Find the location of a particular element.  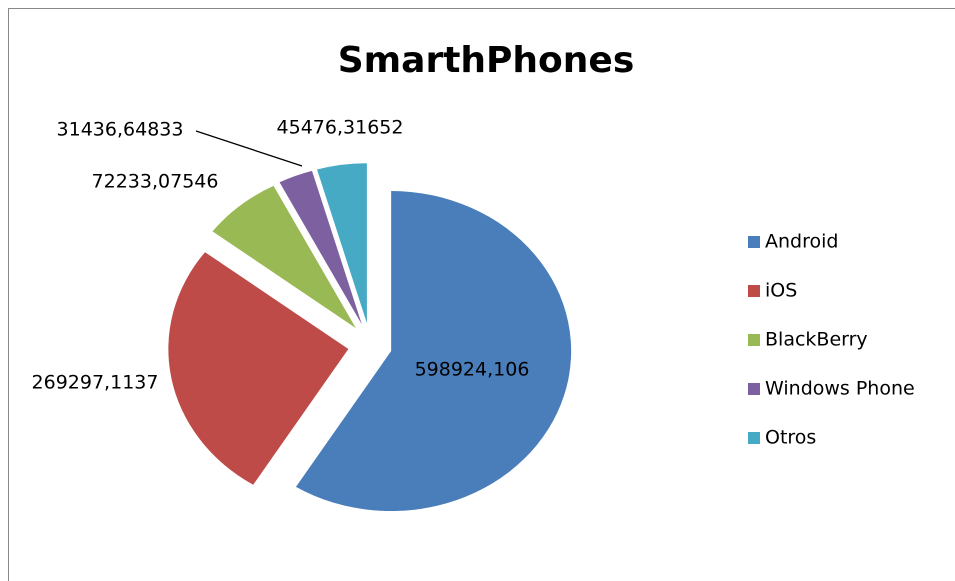

legend-label: iOS is located at coordinates (781, 291).